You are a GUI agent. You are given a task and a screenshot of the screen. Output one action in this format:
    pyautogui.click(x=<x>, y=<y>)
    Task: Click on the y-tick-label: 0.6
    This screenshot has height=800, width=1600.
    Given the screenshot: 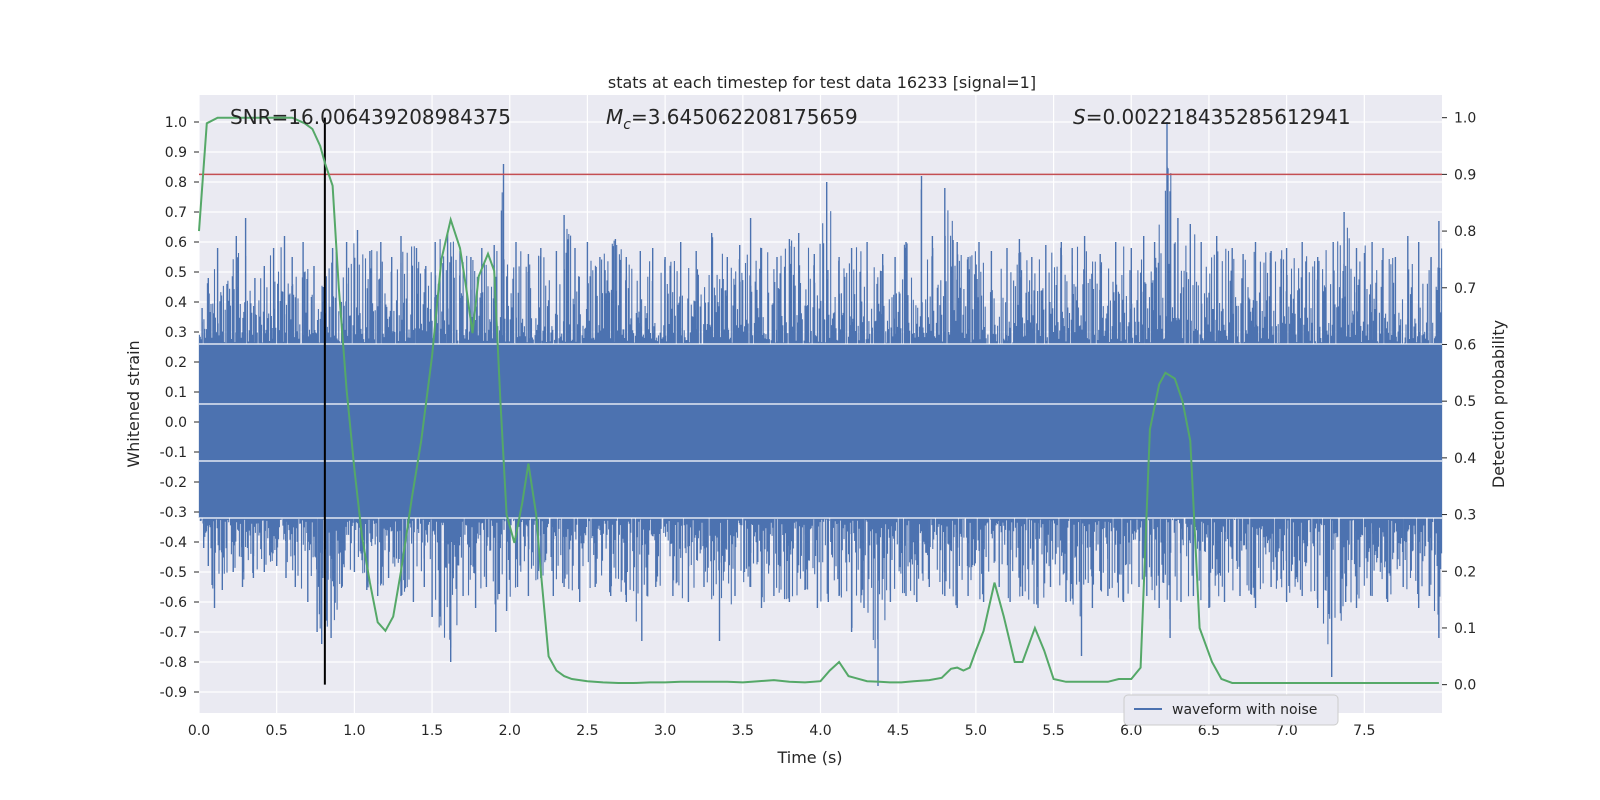 What is the action you would take?
    pyautogui.click(x=176, y=243)
    